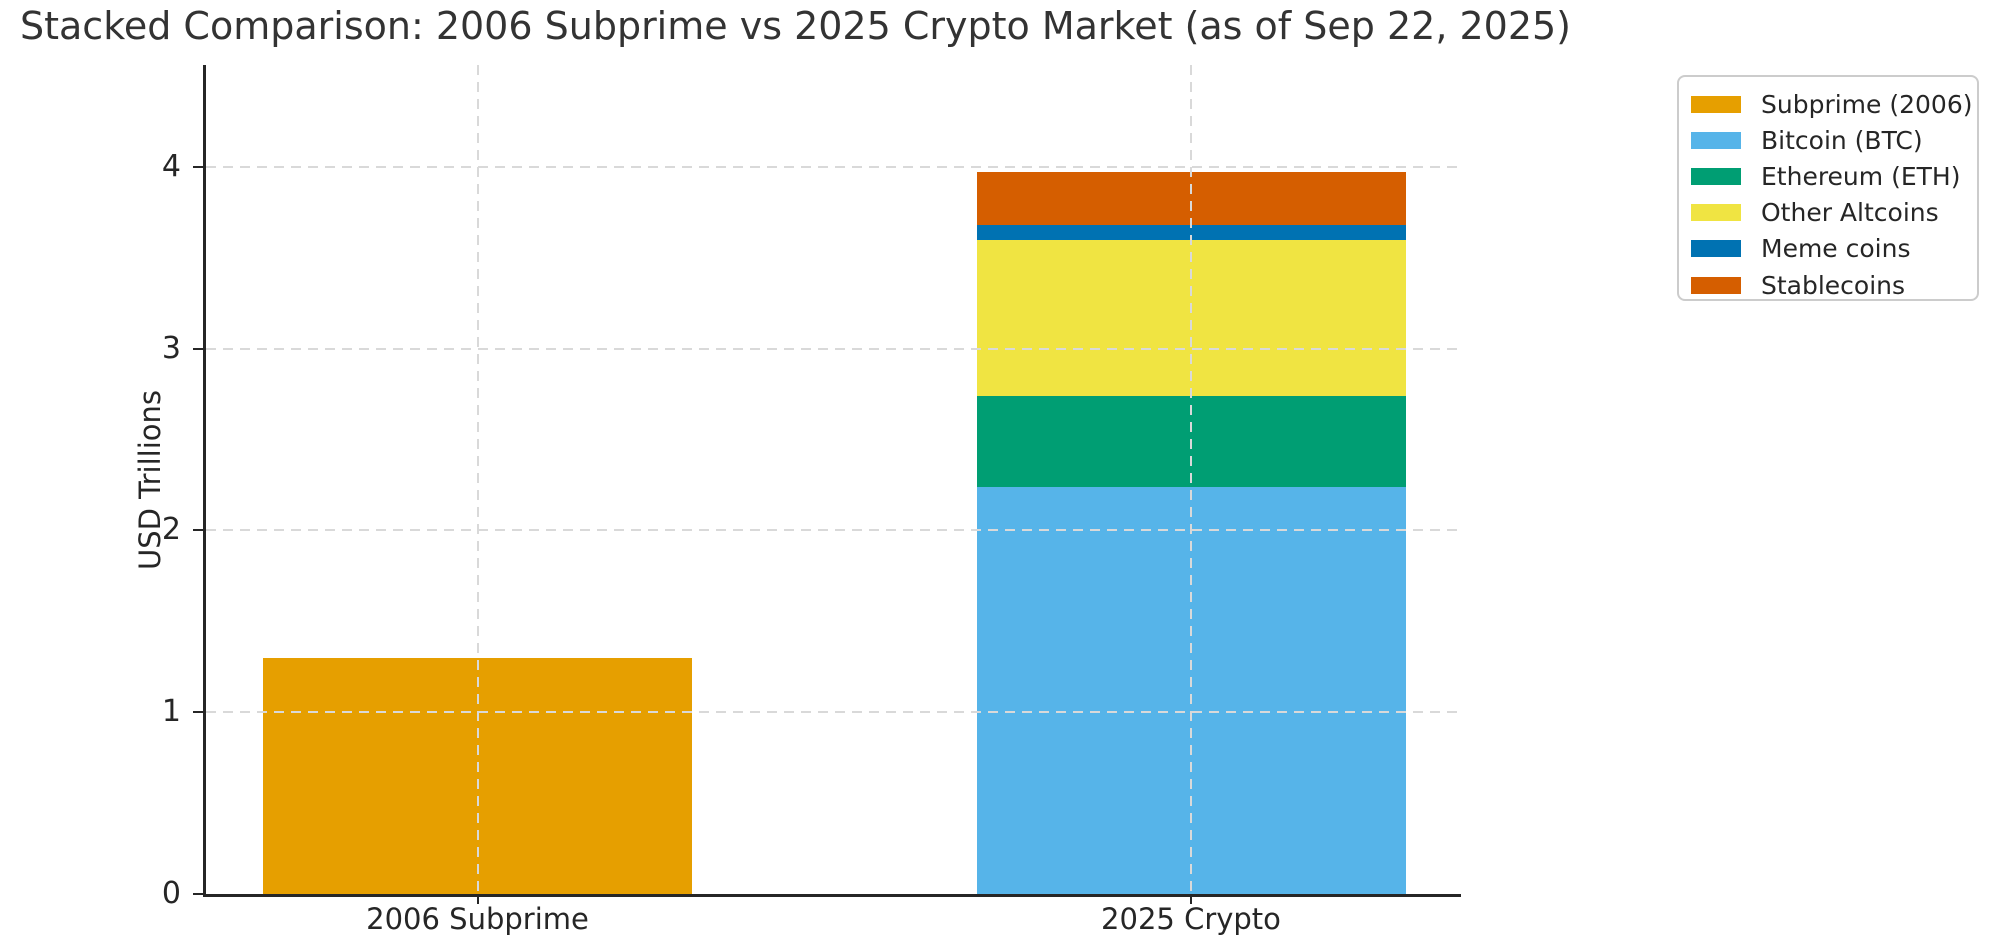  Describe the element at coordinates (1833, 285) in the screenshot. I see `legend-label: Stablecoins` at that location.